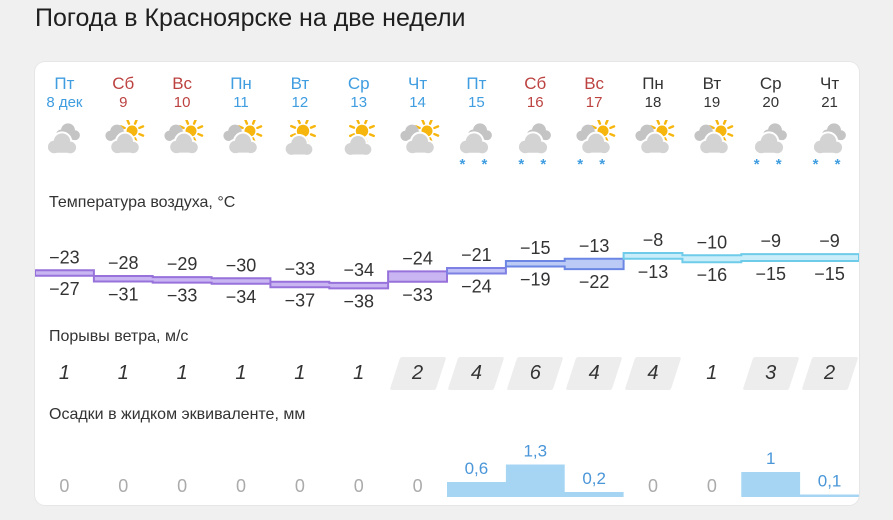 The image size is (893, 520). What do you see at coordinates (653, 272) in the screenshot?
I see `temp-min-value: −13` at bounding box center [653, 272].